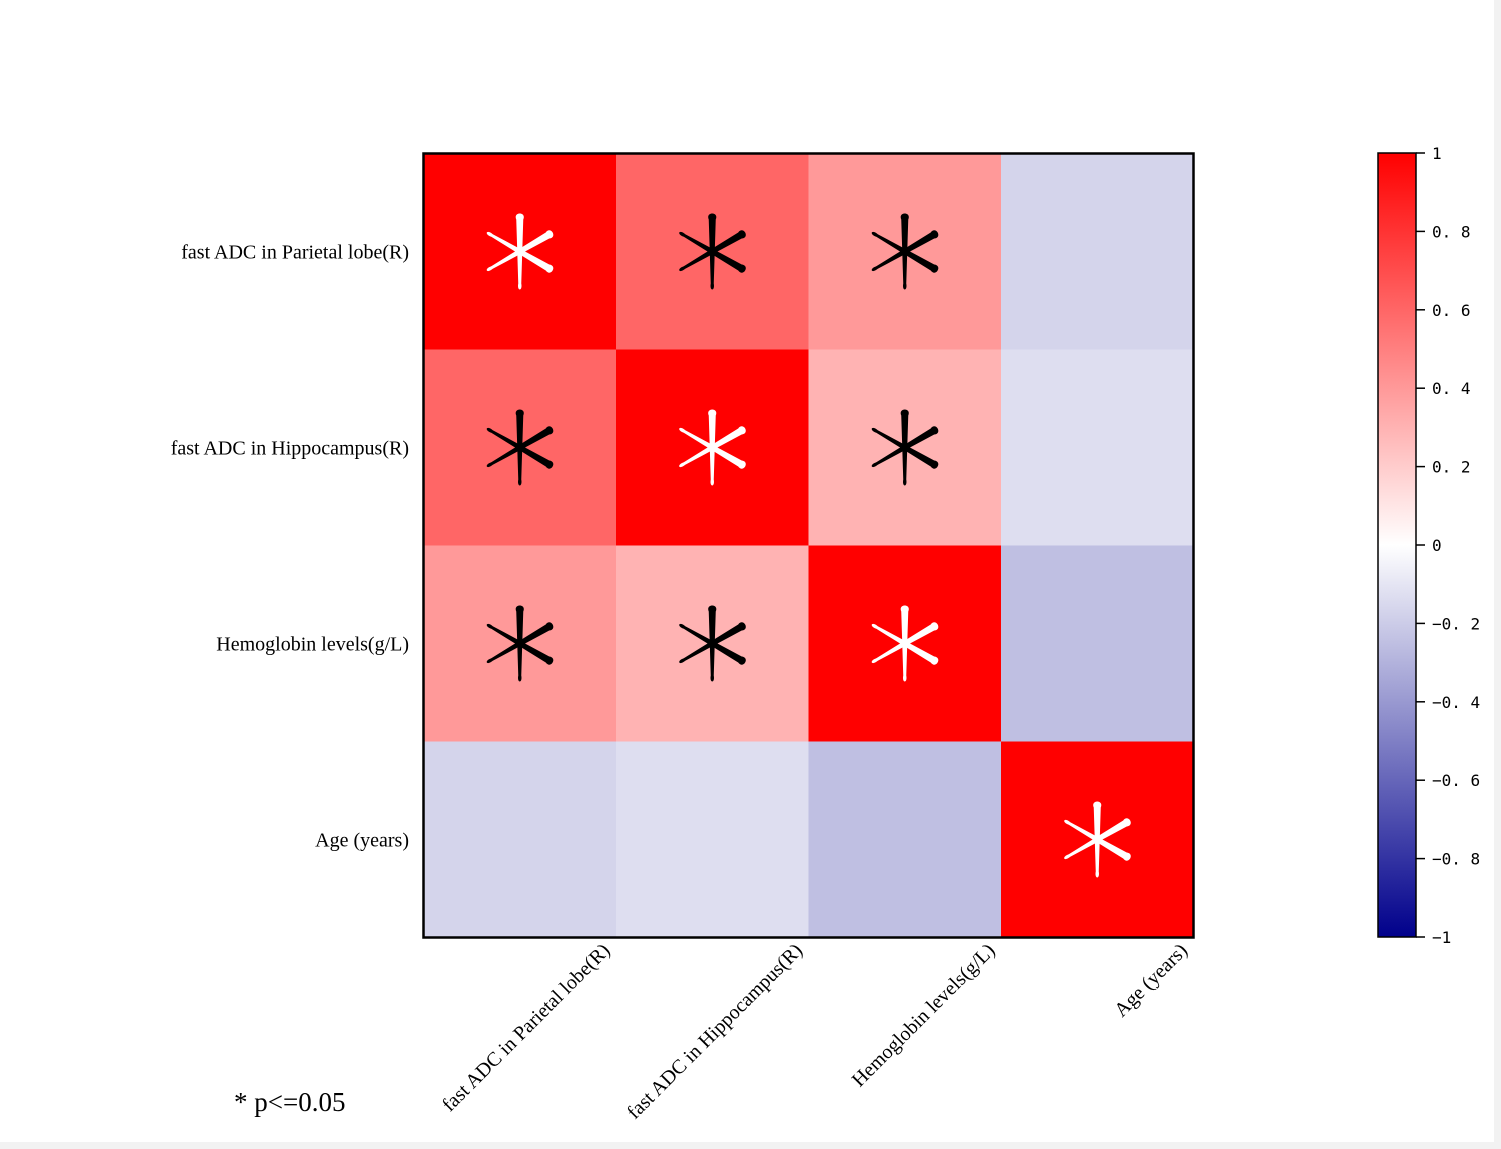 The image size is (1501, 1149). I want to click on colorbar-tick-label: −0. 8, so click(1456, 859).